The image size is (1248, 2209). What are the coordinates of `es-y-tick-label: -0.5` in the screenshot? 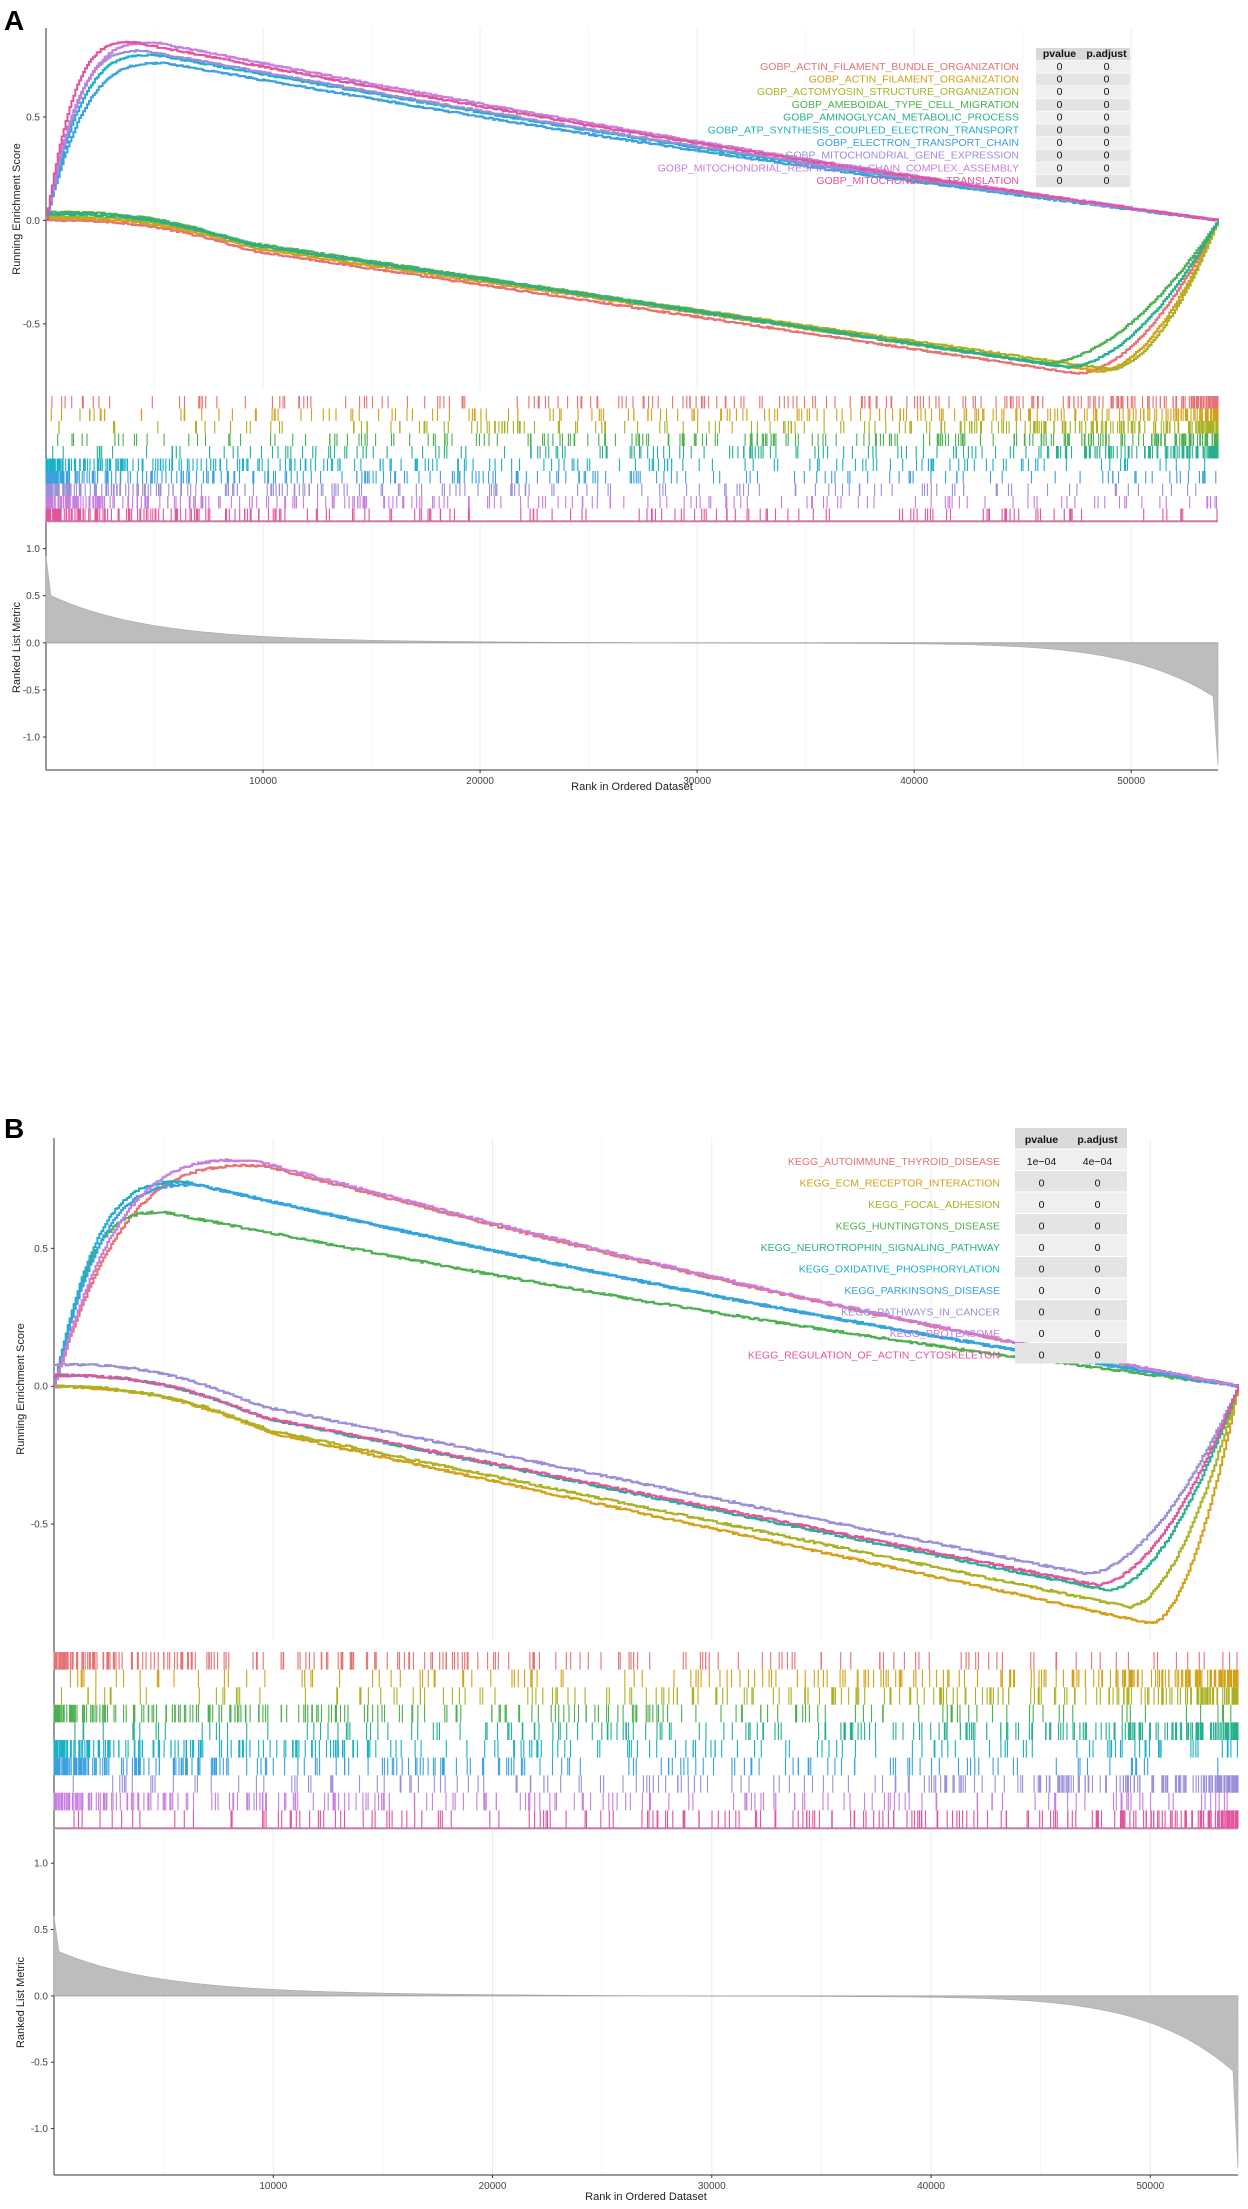 It's located at (32, 324).